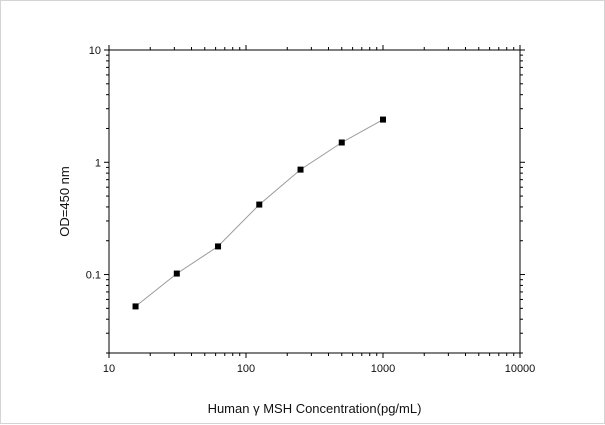  Describe the element at coordinates (109, 369) in the screenshot. I see `x-tick-label: 10` at that location.